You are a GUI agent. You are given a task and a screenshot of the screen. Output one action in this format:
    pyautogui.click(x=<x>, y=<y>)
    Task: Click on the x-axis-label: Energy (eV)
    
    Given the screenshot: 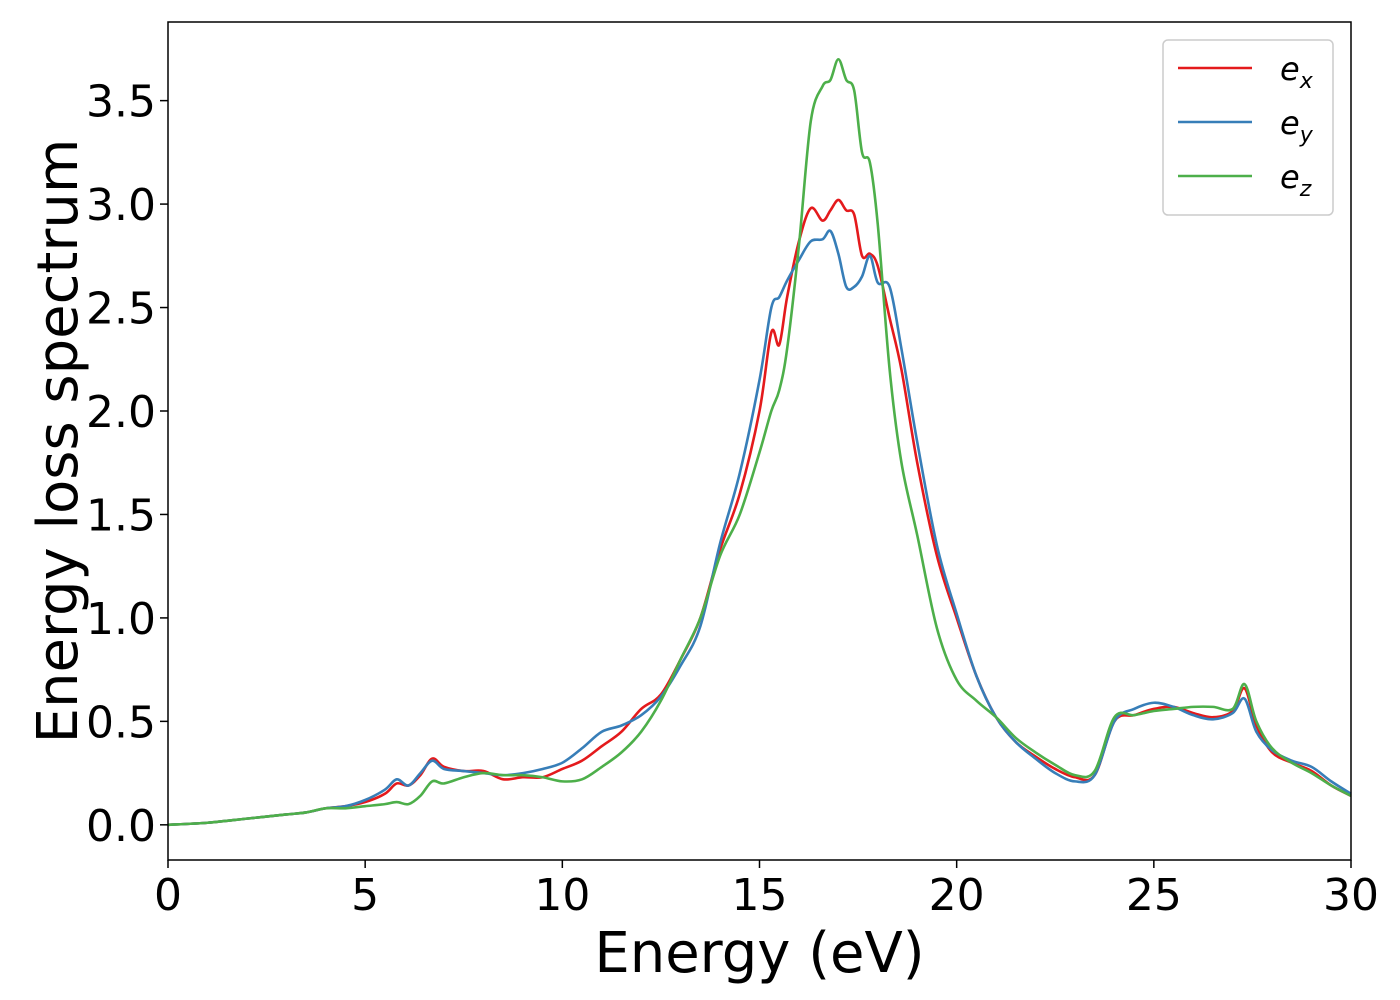 What is the action you would take?
    pyautogui.click(x=759, y=953)
    